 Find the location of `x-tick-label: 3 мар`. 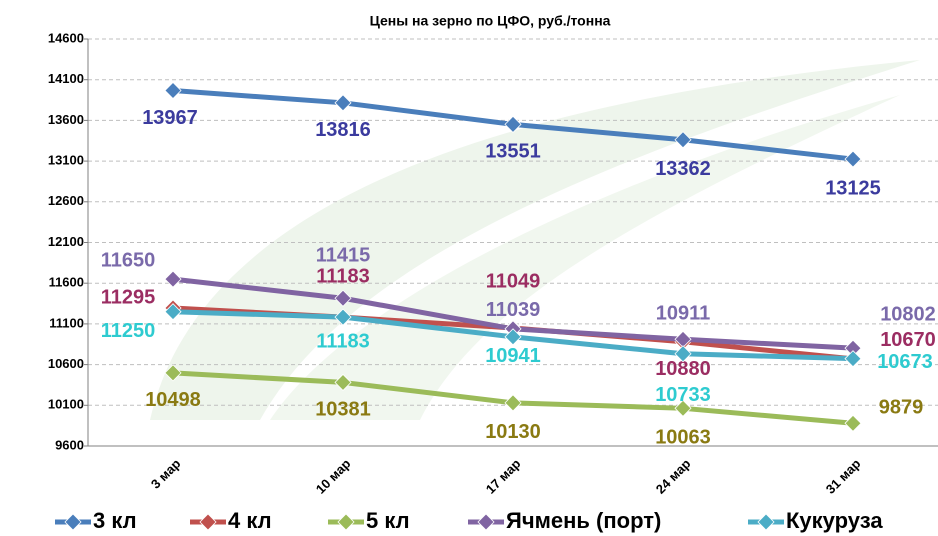

x-tick-label: 3 мар is located at coordinates (166, 474).